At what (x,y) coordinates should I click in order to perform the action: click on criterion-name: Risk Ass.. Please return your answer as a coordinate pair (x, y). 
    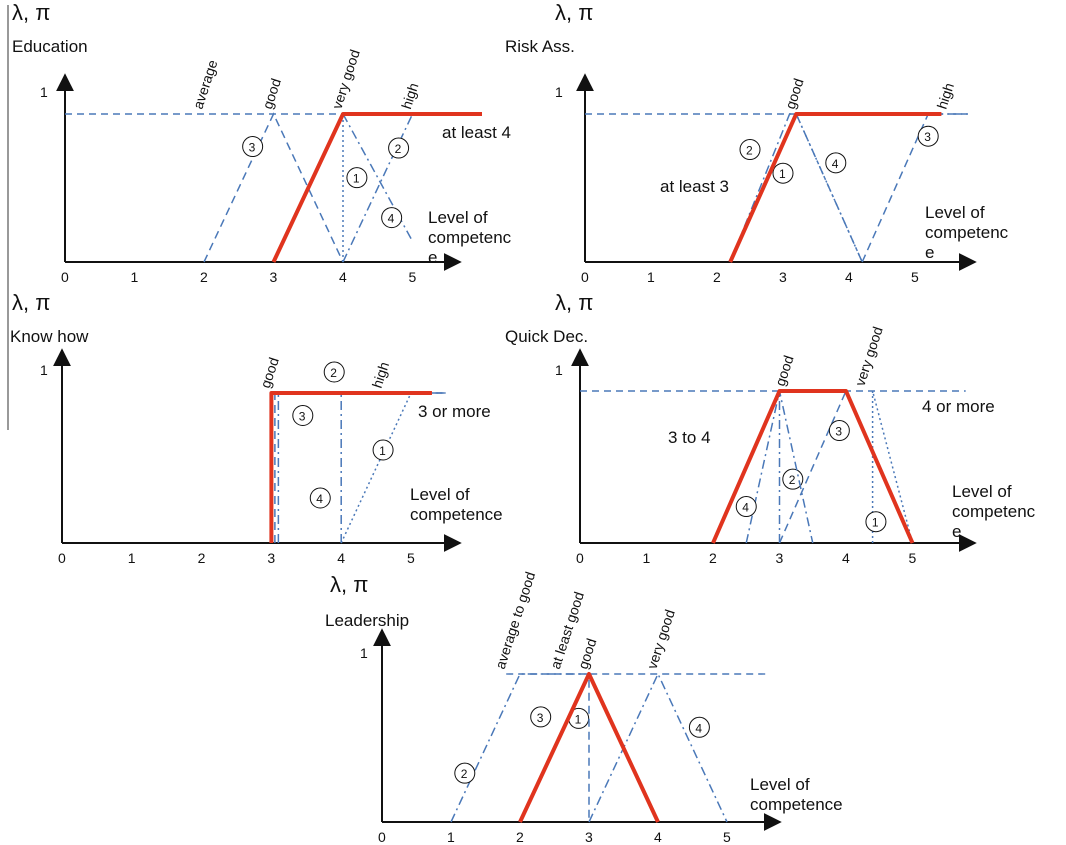
    Looking at the image, I should click on (540, 46).